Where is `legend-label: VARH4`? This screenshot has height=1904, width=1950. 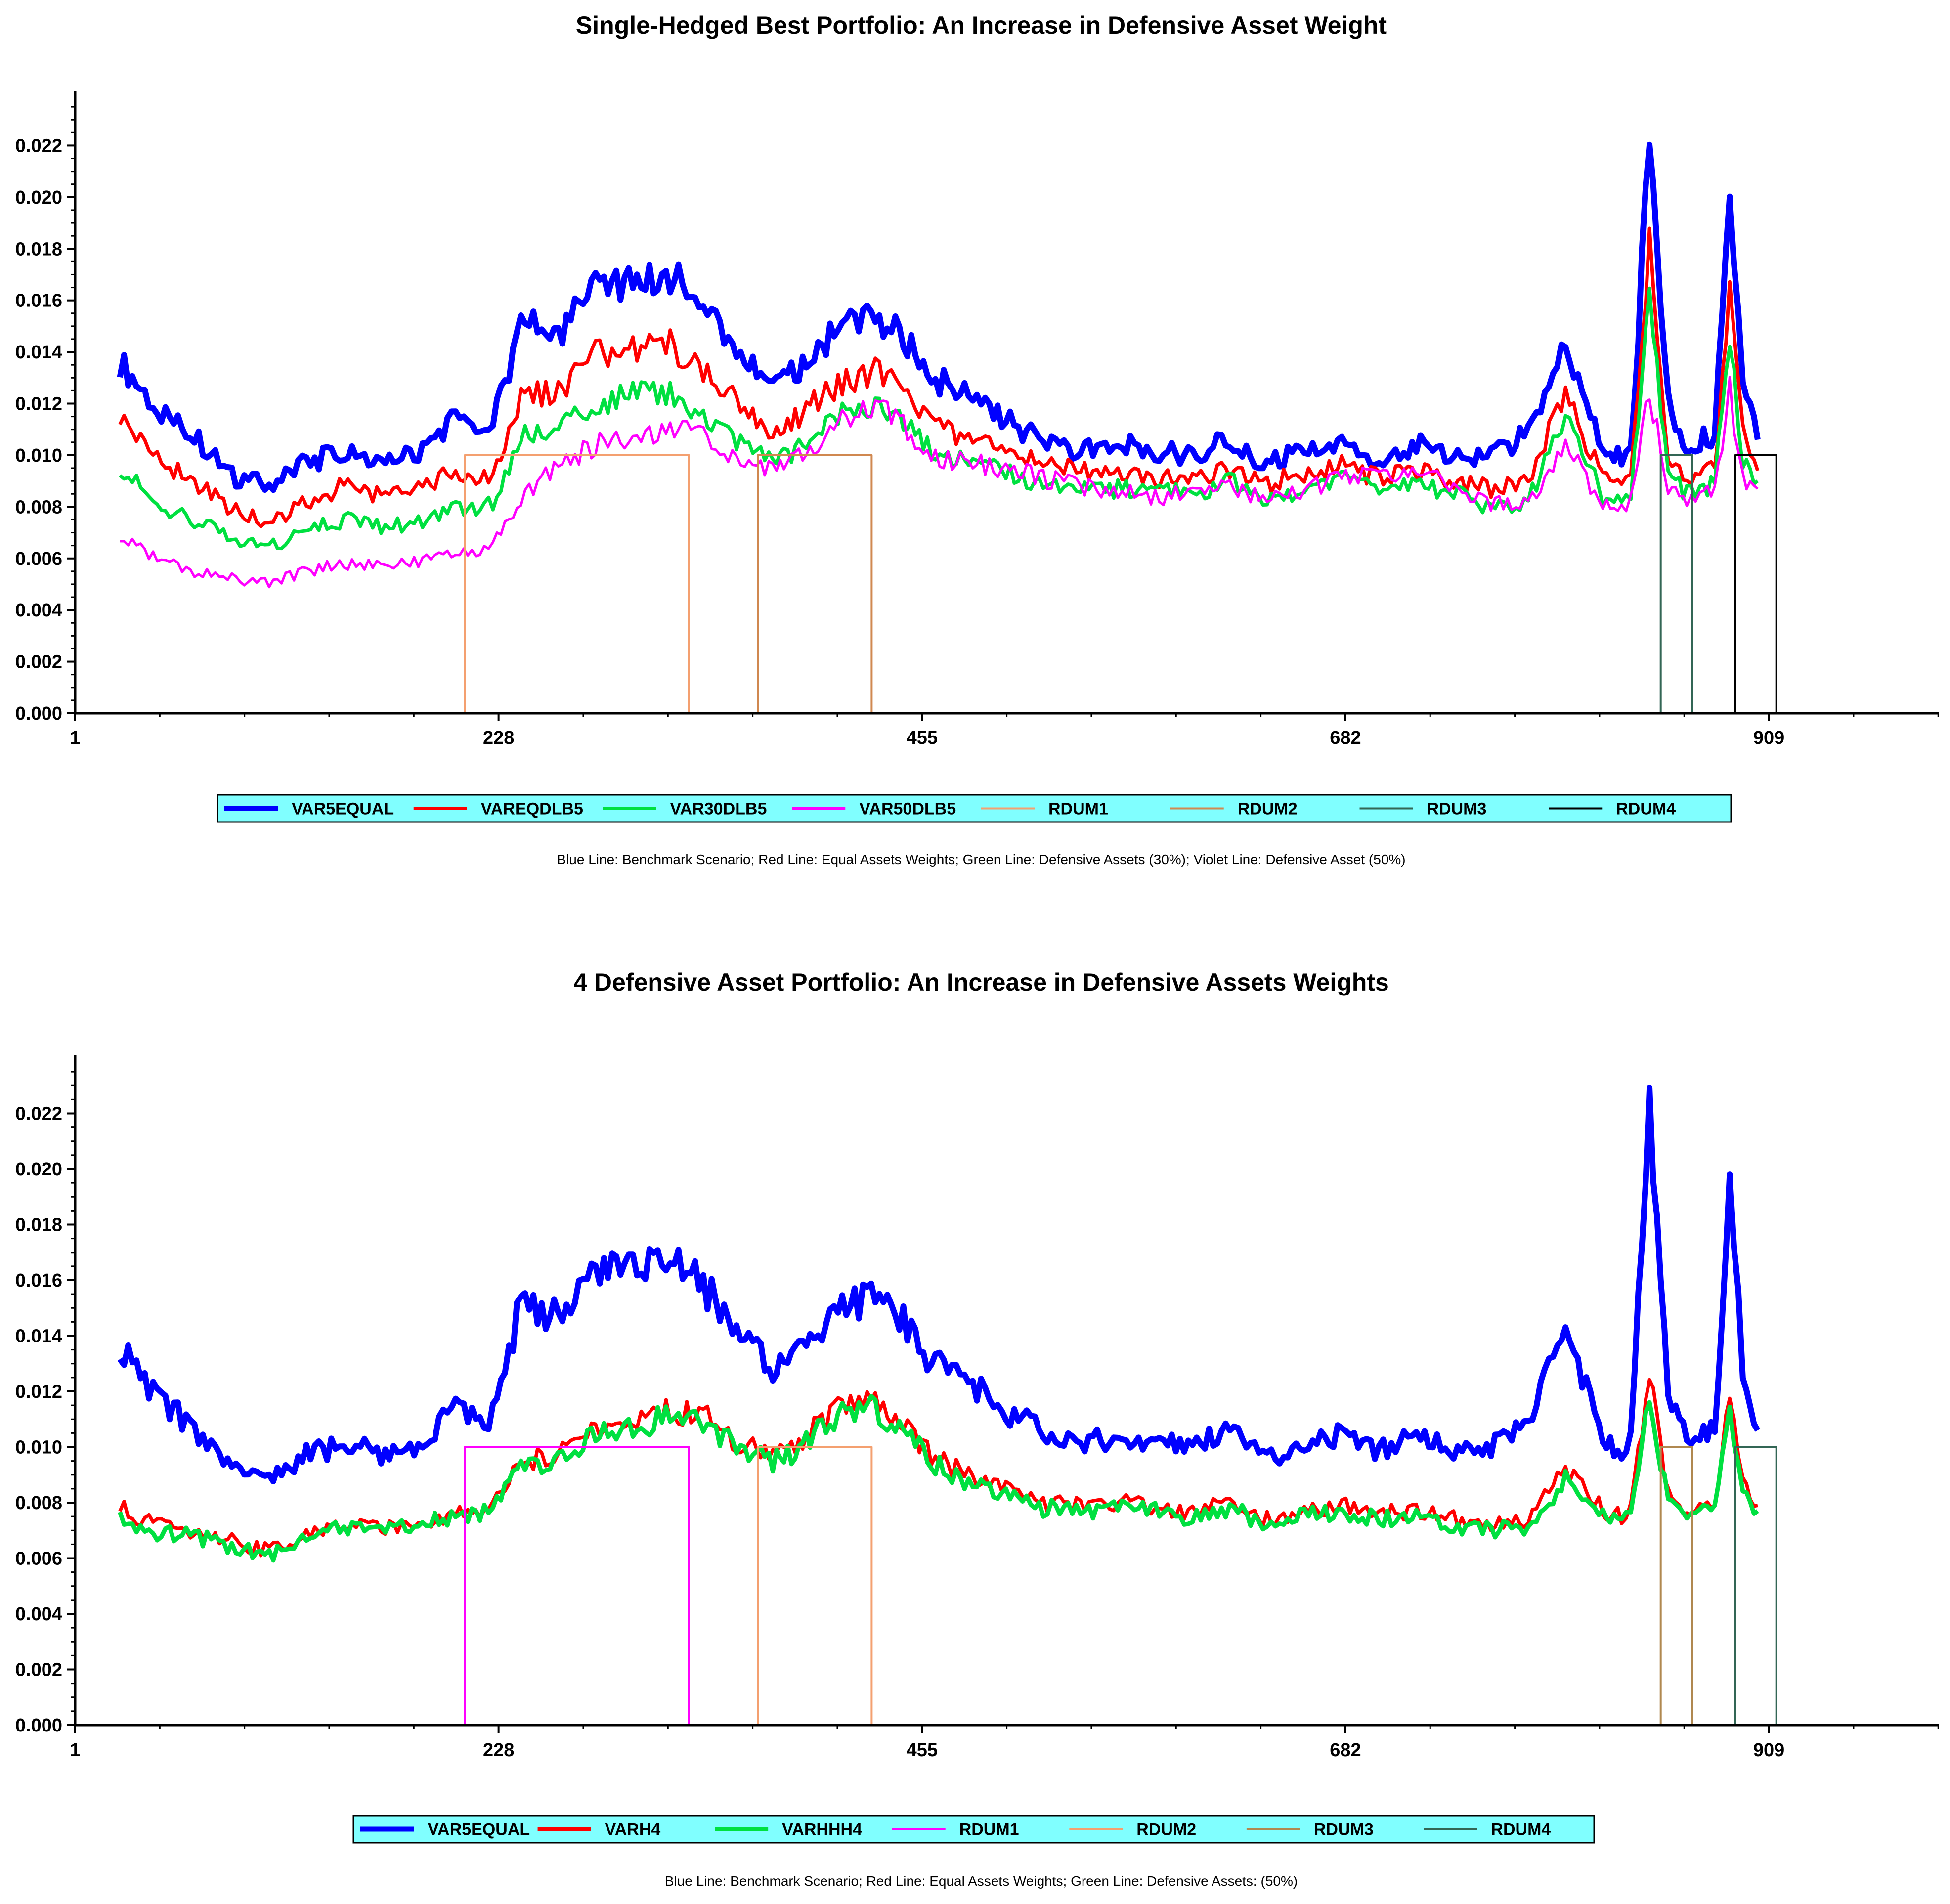 legend-label: VARH4 is located at coordinates (633, 1829).